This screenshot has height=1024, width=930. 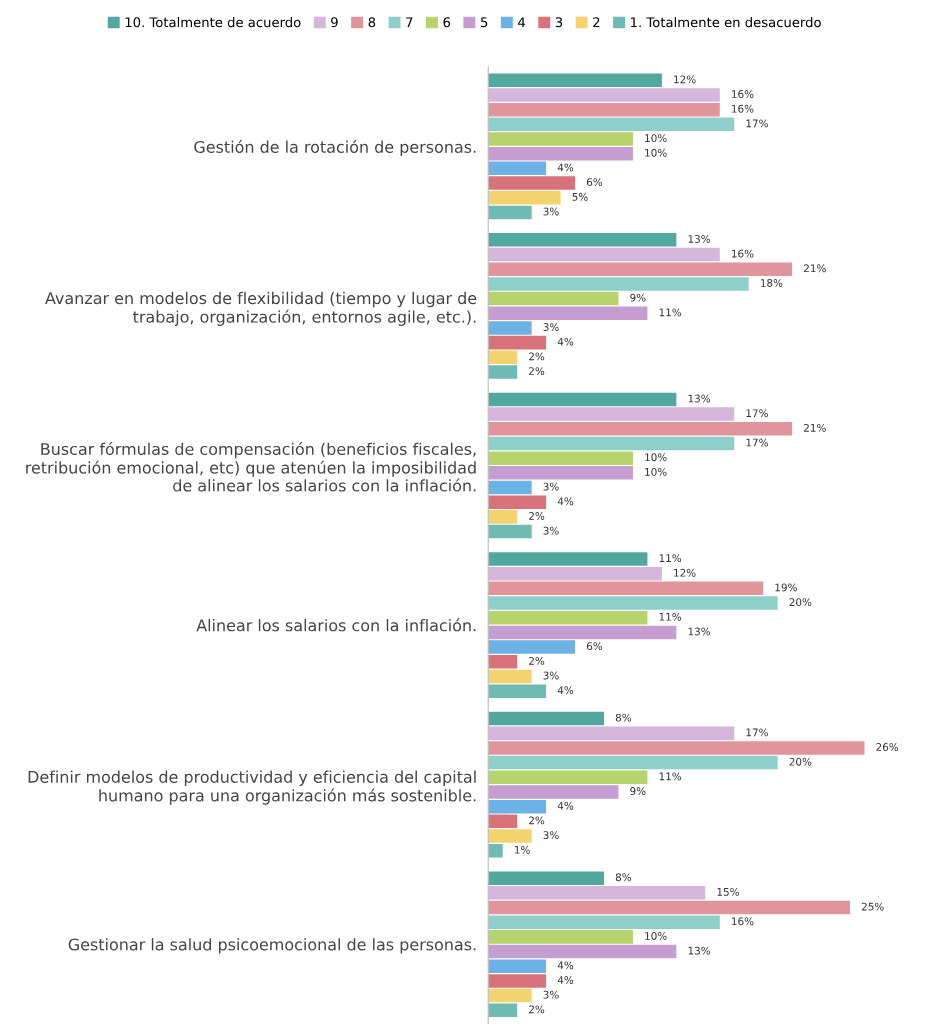 I want to click on y-tick-label: Avanzar en modelos de flexibilidad (tiempo y lugar de trabajo, organización, entornos agile, etc.)., so click(x=261, y=308).